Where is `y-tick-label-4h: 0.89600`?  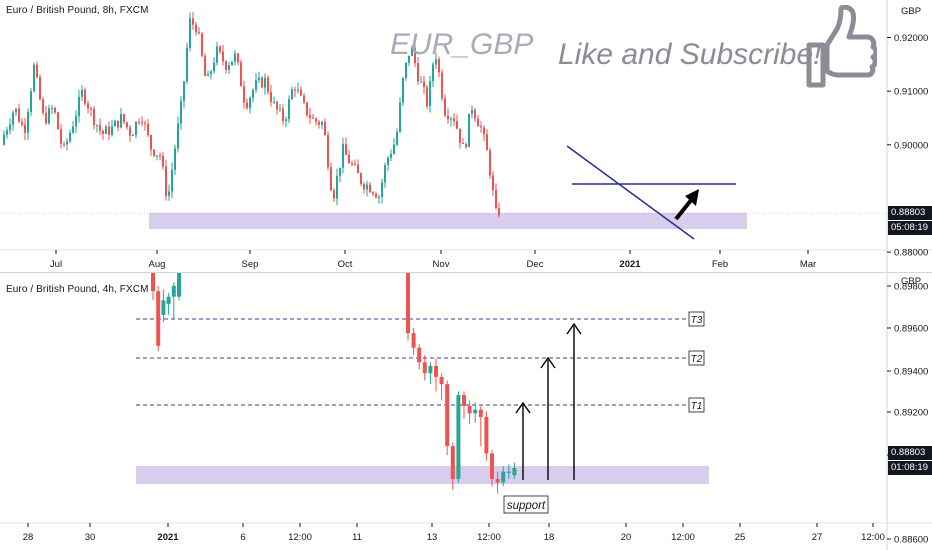
y-tick-label-4h: 0.89600 is located at coordinates (911, 329).